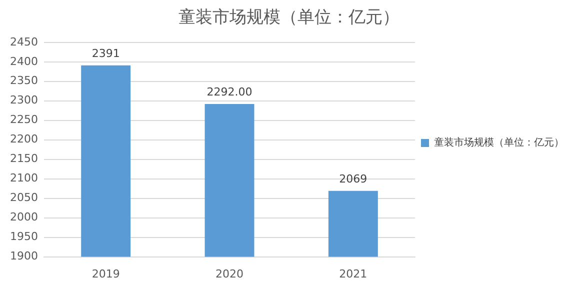 The height and width of the screenshot is (290, 584). Describe the element at coordinates (24, 197) in the screenshot. I see `y-tick-label: 2050` at that location.